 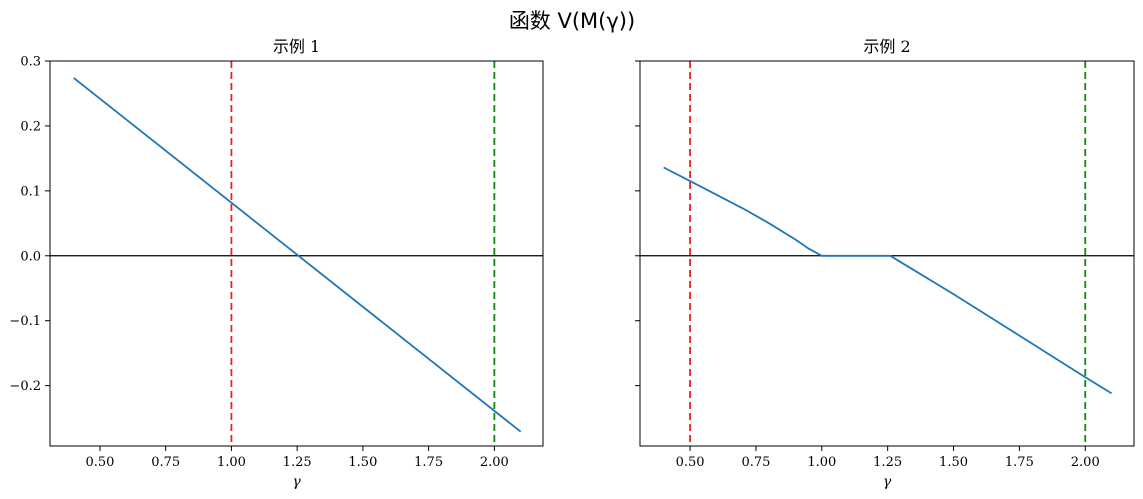 What do you see at coordinates (296, 46) in the screenshot?
I see `subplot-title: 示例 1` at bounding box center [296, 46].